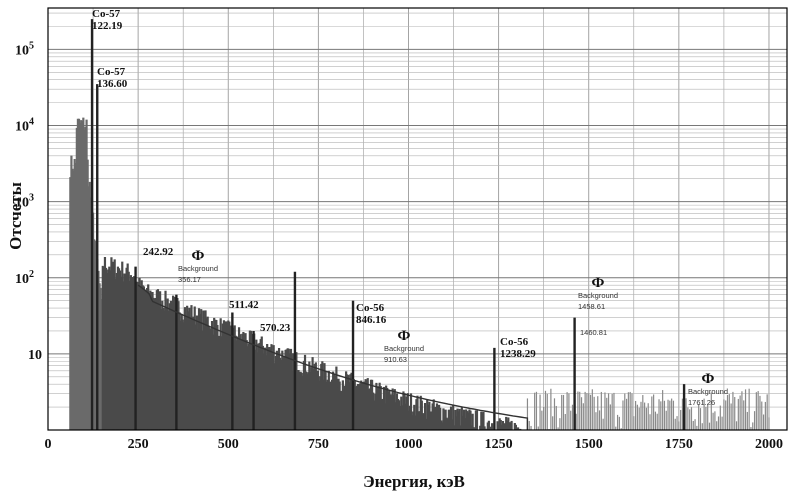 The image size is (797, 493). I want to click on background-fit-line, so click(333, 357).